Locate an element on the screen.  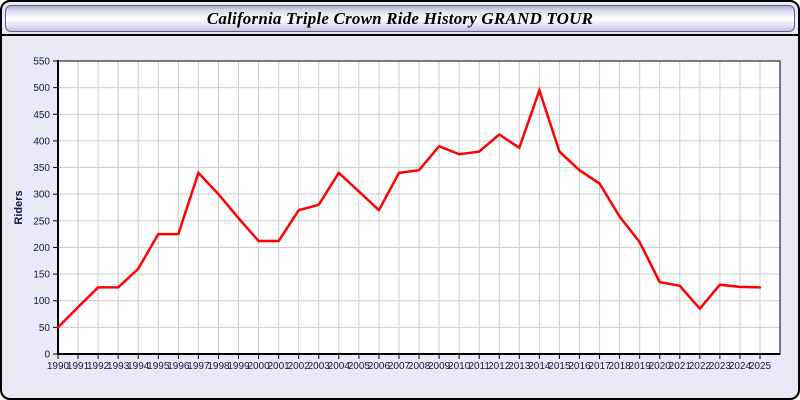
svg-text: 1990 is located at coordinates (58, 366).